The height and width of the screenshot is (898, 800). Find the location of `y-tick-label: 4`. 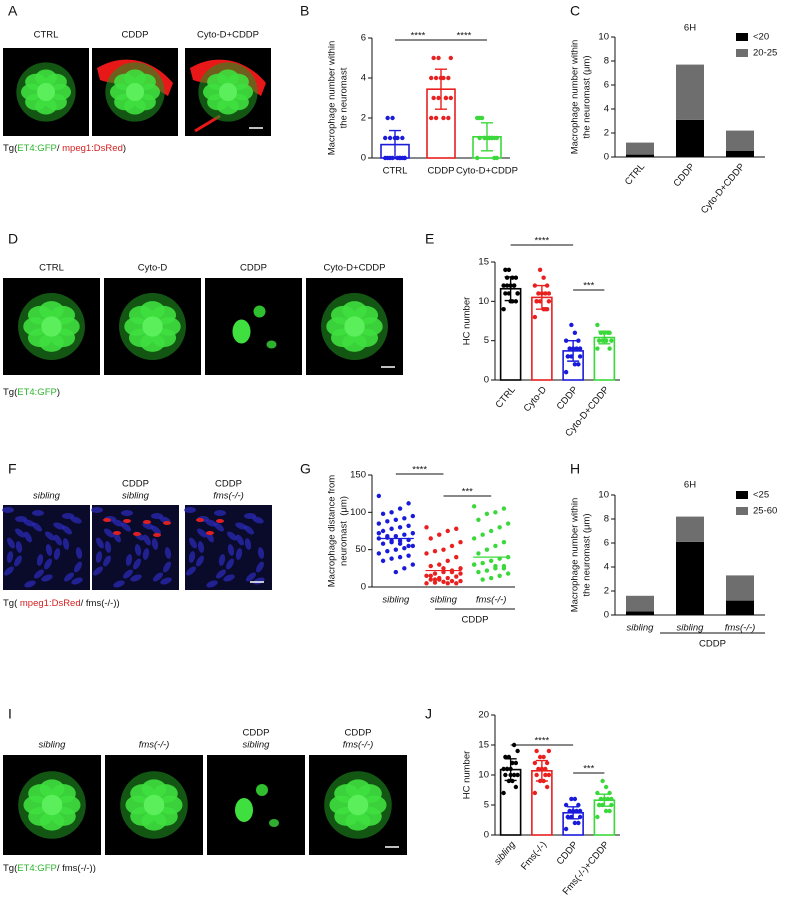

y-tick-label: 4 is located at coordinates (606, 109).